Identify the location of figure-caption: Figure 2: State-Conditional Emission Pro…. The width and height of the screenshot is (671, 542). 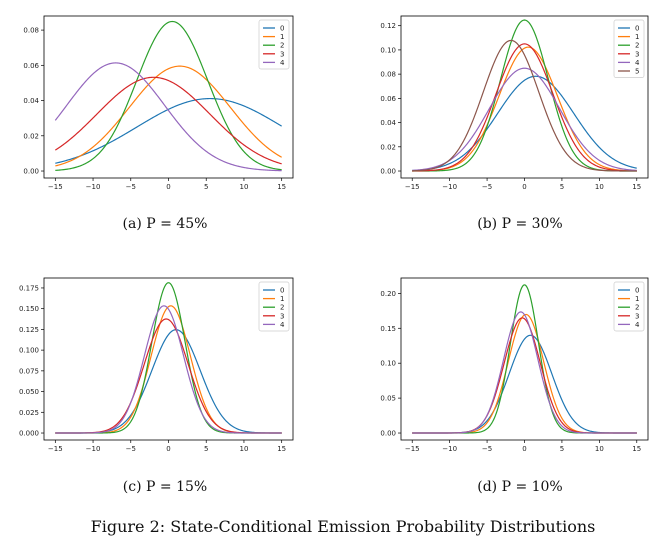
(343, 526).